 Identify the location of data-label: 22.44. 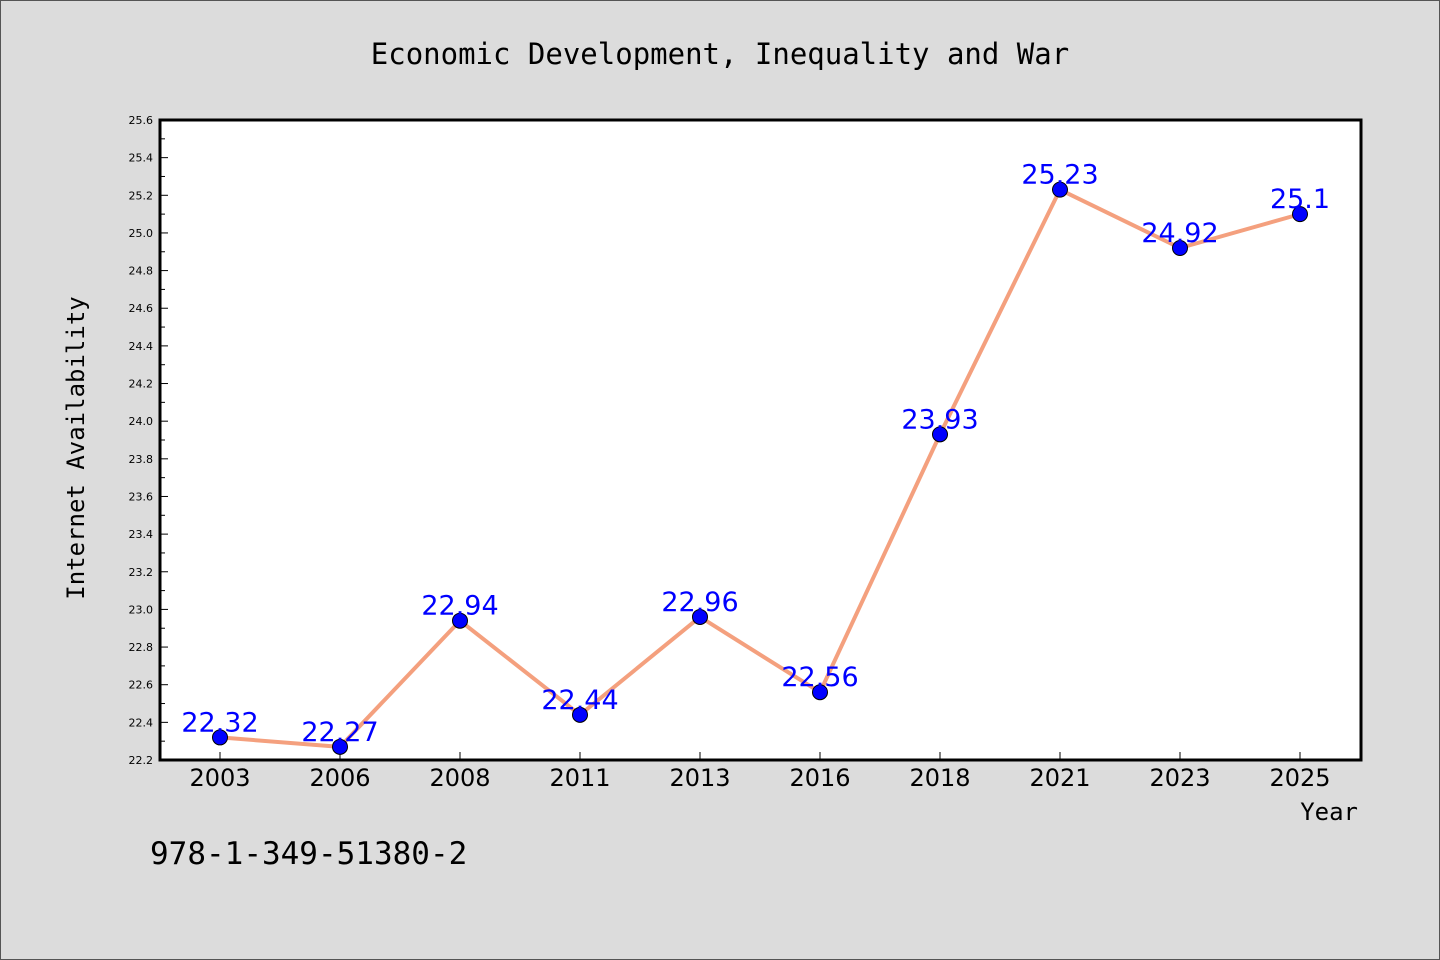
(579, 700).